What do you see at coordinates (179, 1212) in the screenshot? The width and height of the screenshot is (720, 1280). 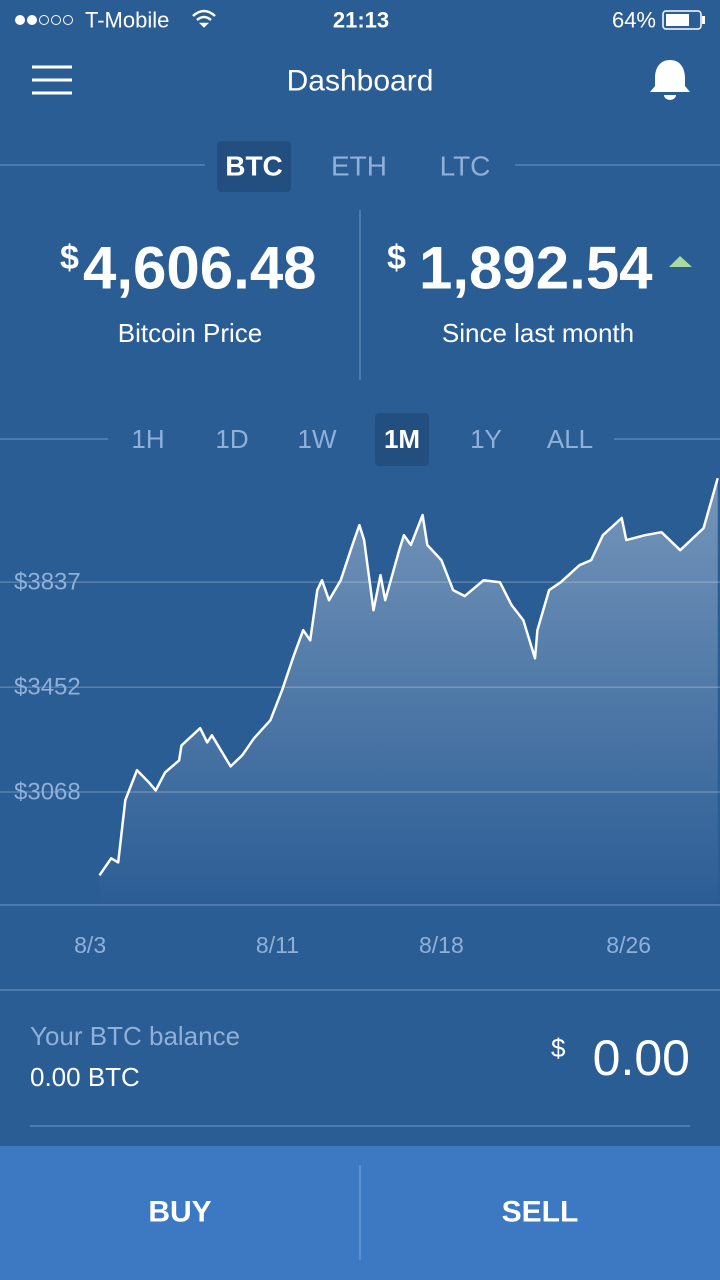 I see `buy-button: BUY` at bounding box center [179, 1212].